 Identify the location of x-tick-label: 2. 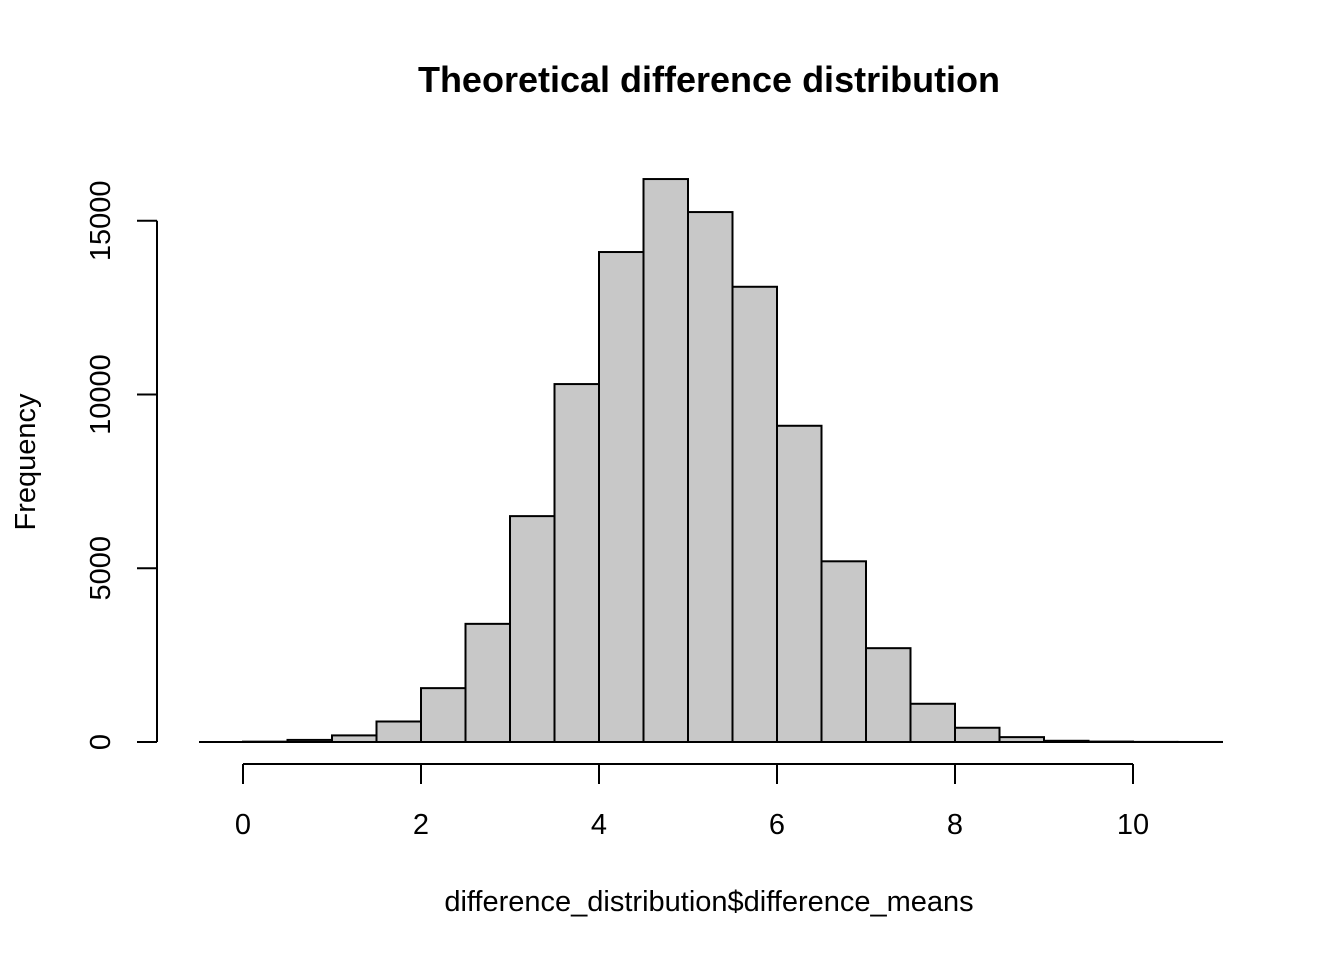
(421, 825).